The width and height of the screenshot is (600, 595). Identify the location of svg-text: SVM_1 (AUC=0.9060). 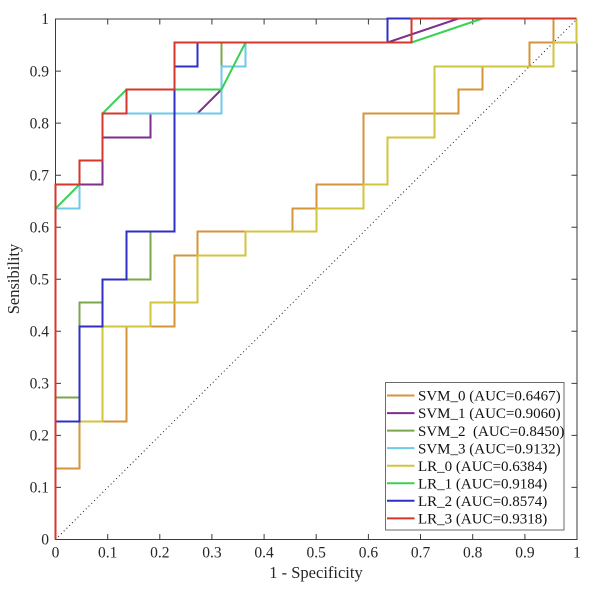
(489, 414).